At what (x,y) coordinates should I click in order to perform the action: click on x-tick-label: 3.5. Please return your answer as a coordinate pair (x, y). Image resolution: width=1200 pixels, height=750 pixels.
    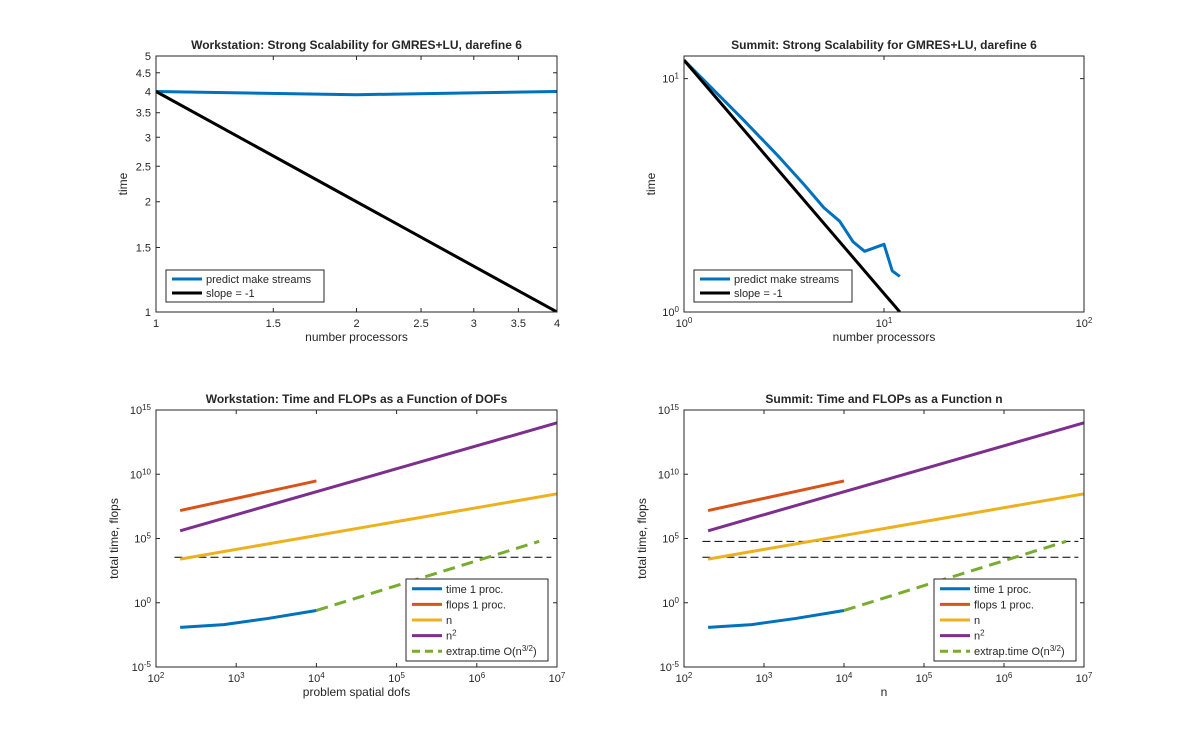
    Looking at the image, I should click on (518, 324).